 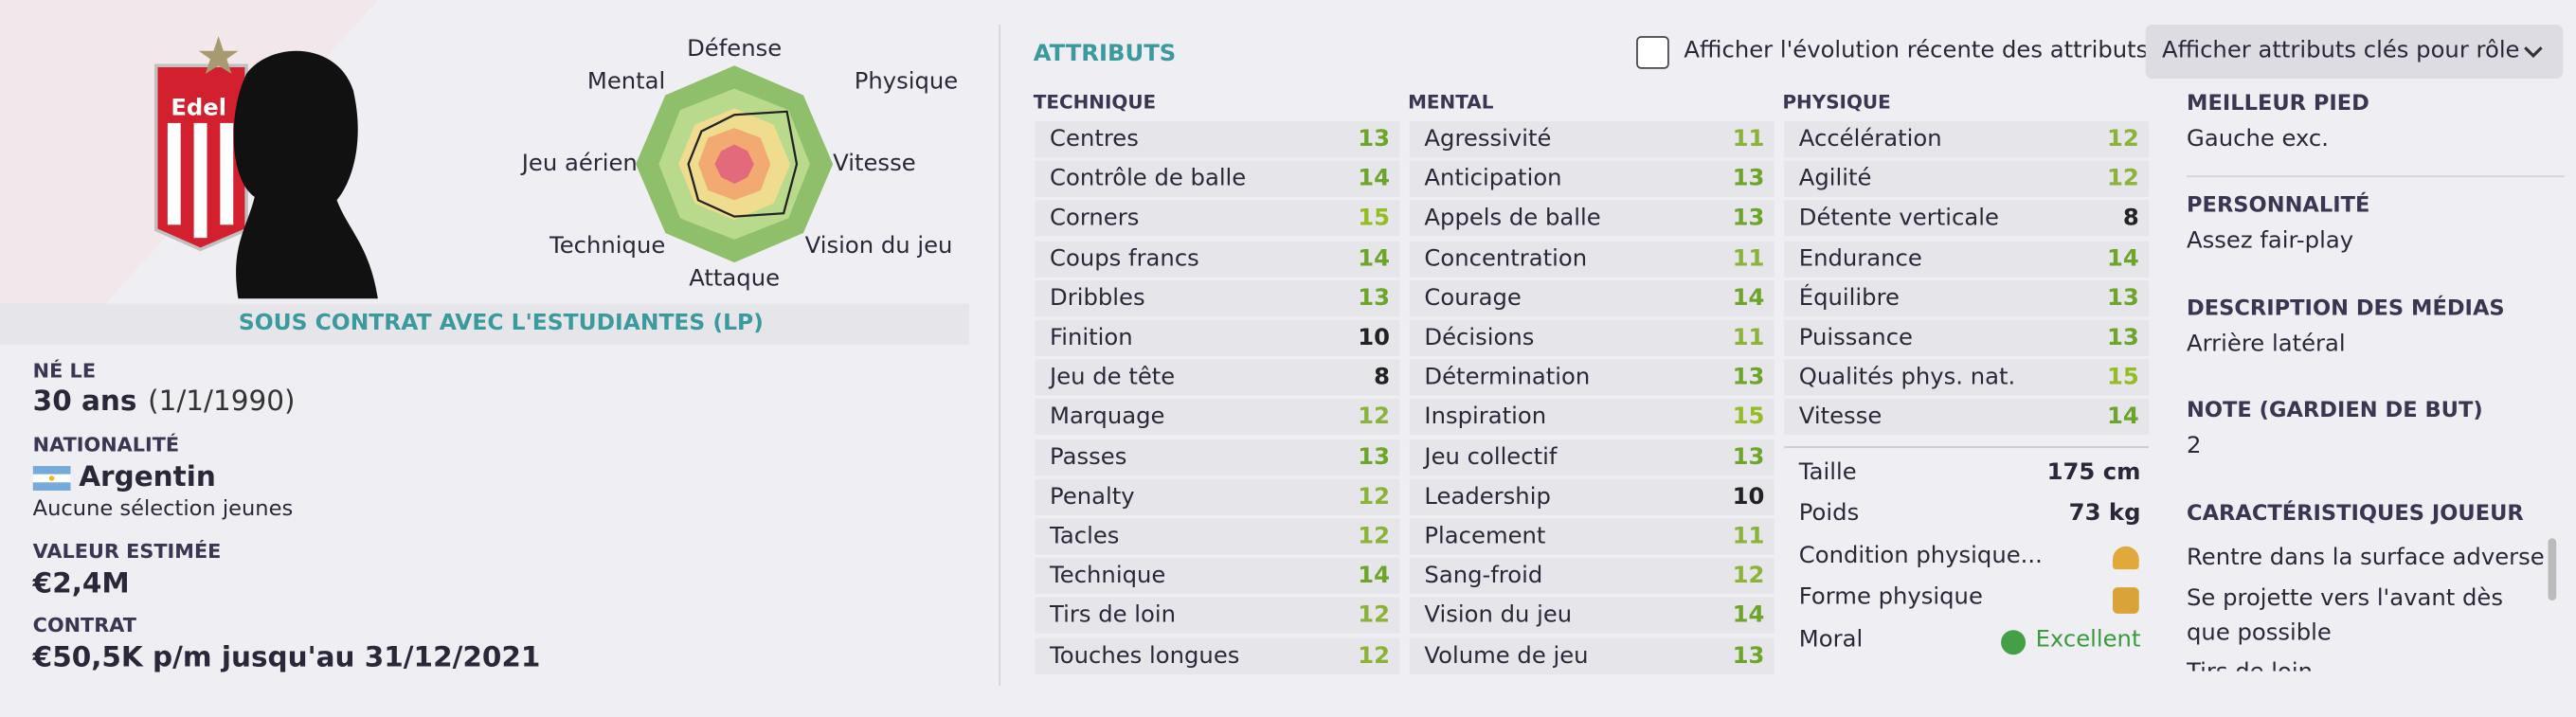 I want to click on contract-label: CONTRAT, so click(x=84, y=625).